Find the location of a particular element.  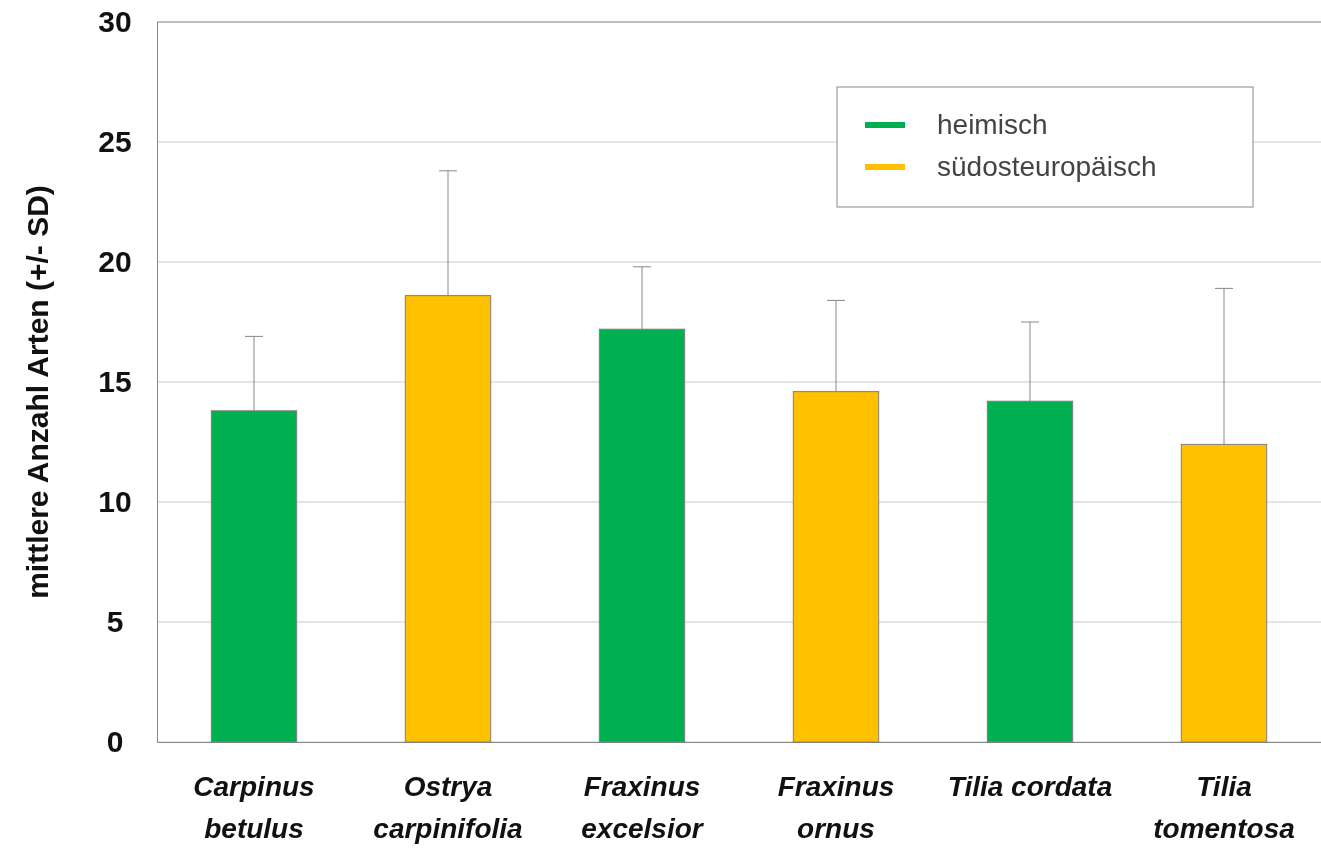

x-tick-label: Ostrya carpinifolia is located at coordinates (448, 807).